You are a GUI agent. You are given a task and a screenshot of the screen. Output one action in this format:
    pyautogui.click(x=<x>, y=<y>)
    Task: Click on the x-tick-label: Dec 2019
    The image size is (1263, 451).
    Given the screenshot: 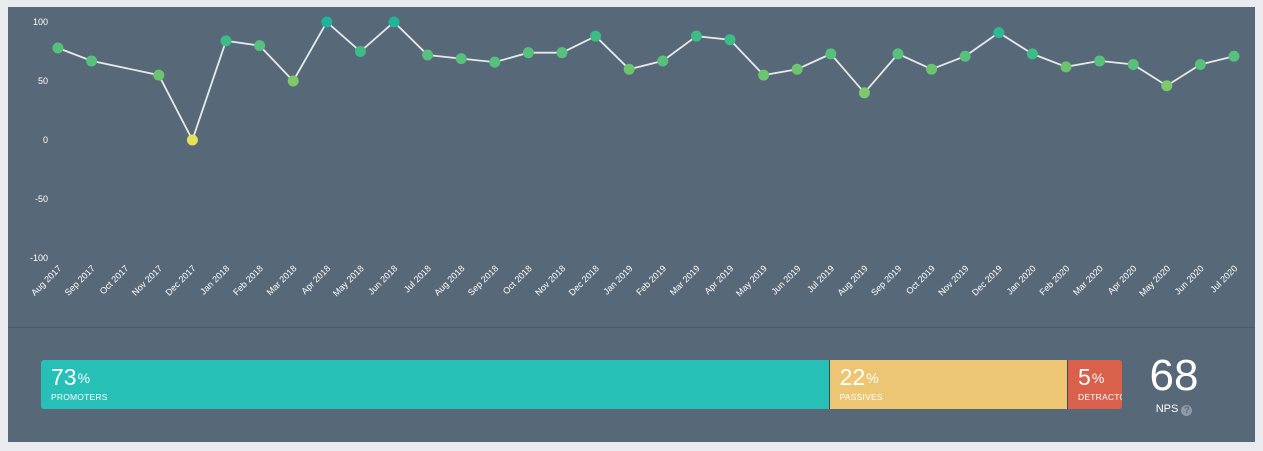 What is the action you would take?
    pyautogui.click(x=987, y=280)
    